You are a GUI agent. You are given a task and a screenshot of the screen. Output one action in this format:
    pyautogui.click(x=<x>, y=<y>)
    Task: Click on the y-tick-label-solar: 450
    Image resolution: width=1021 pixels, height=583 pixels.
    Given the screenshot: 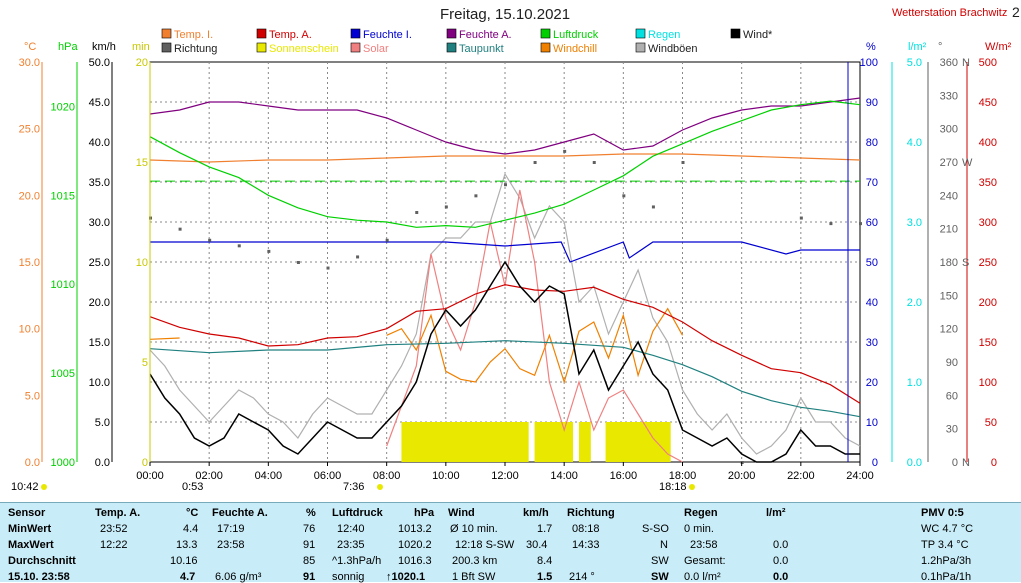 What is the action you would take?
    pyautogui.click(x=988, y=103)
    